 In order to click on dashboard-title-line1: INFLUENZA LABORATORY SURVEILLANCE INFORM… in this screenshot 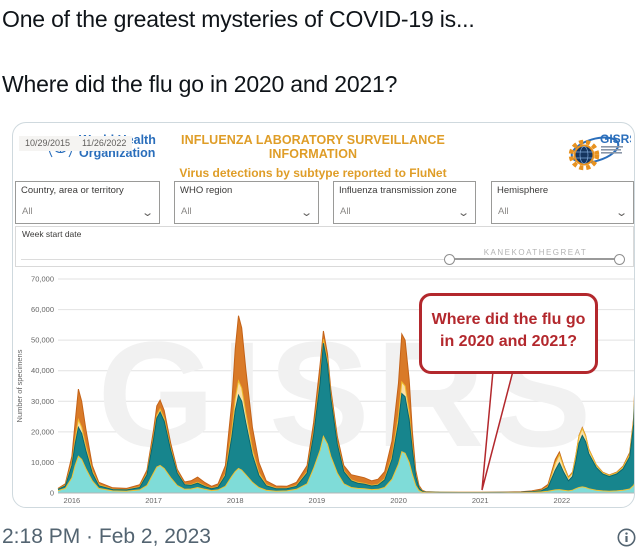, I will do `click(313, 147)`.